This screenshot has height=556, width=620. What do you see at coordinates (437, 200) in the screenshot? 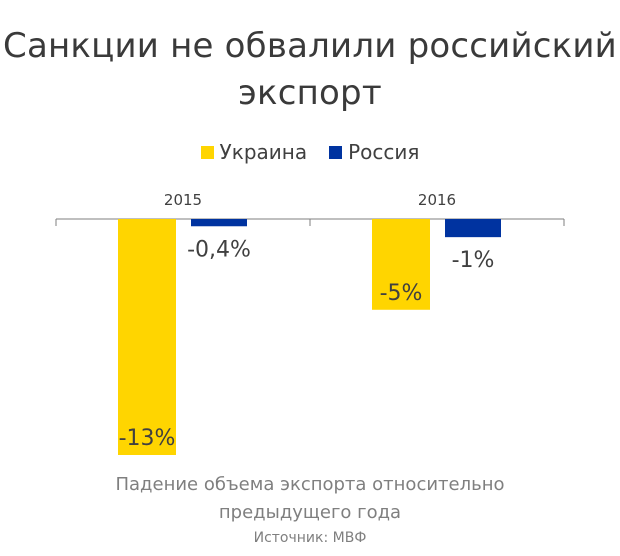
I see `category-label-2016: 2016` at bounding box center [437, 200].